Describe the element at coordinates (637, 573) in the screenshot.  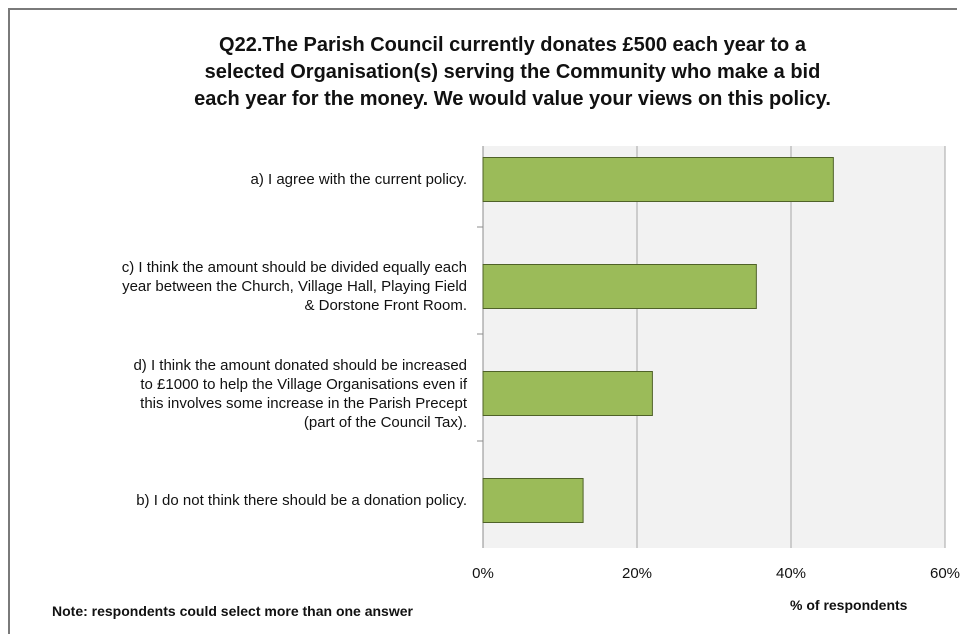
I see `x-tick-label: 20%` at that location.